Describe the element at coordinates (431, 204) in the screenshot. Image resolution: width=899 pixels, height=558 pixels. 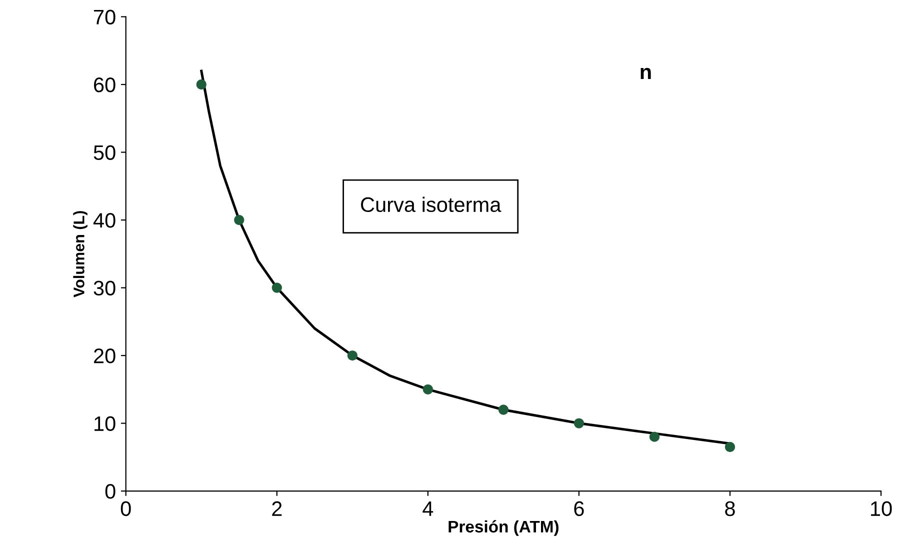
I see `annotation: Curva isoterma` at that location.